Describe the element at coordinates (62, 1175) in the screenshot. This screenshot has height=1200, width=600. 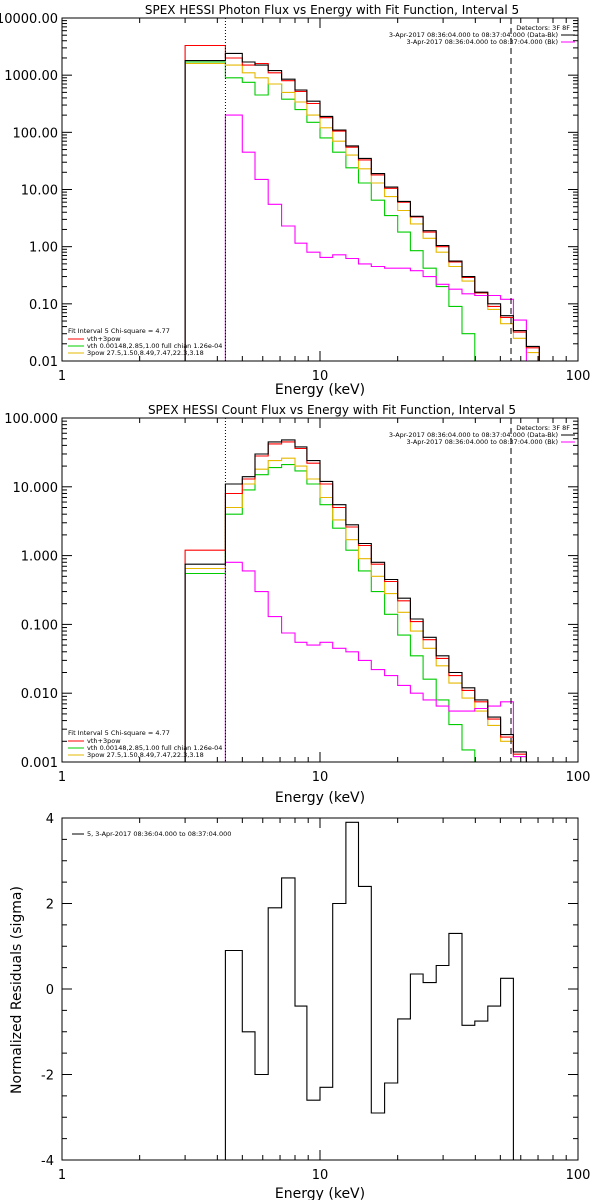
I see `residuals-x-tick-label: 1` at that location.